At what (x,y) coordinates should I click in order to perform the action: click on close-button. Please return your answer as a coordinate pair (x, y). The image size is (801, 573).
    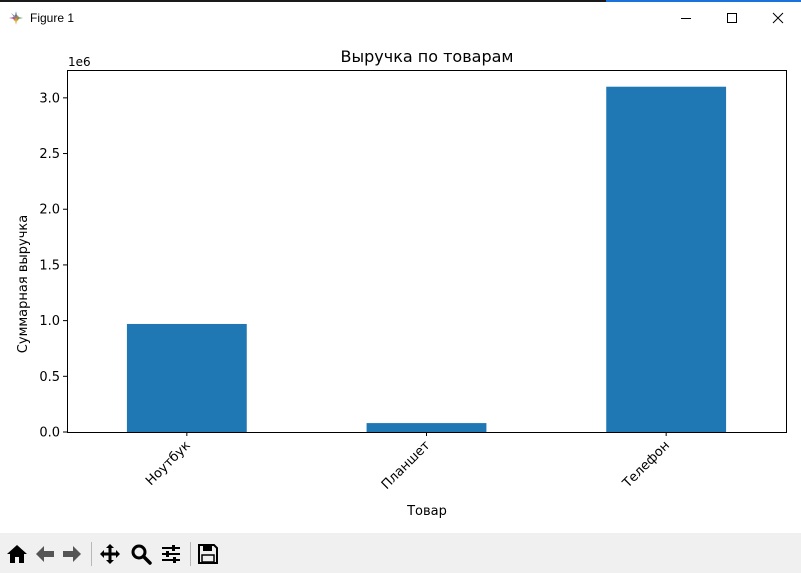
    Looking at the image, I should click on (778, 17).